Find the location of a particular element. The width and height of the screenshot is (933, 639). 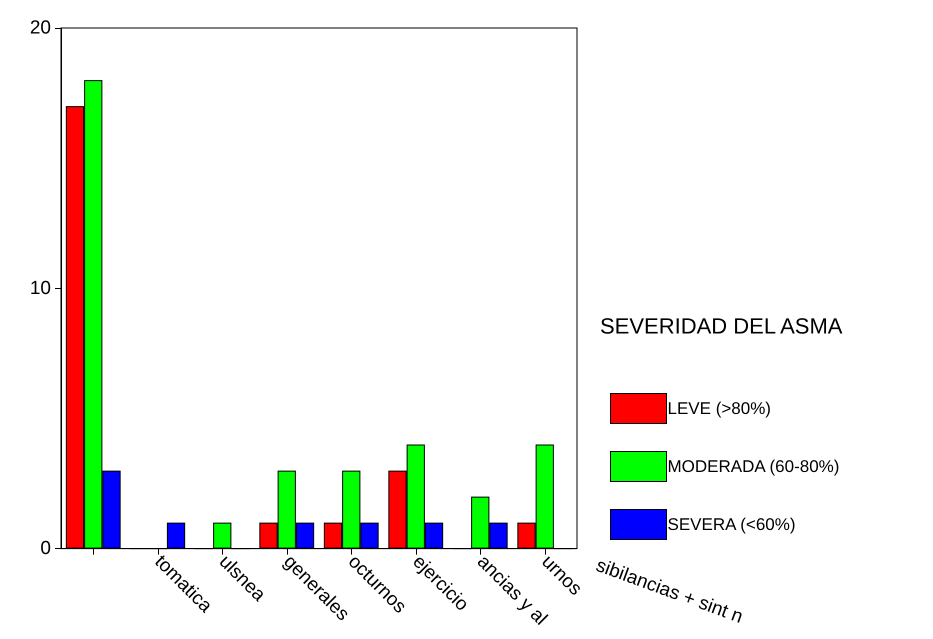

legend-label: SEVERA (<60%) is located at coordinates (732, 524).